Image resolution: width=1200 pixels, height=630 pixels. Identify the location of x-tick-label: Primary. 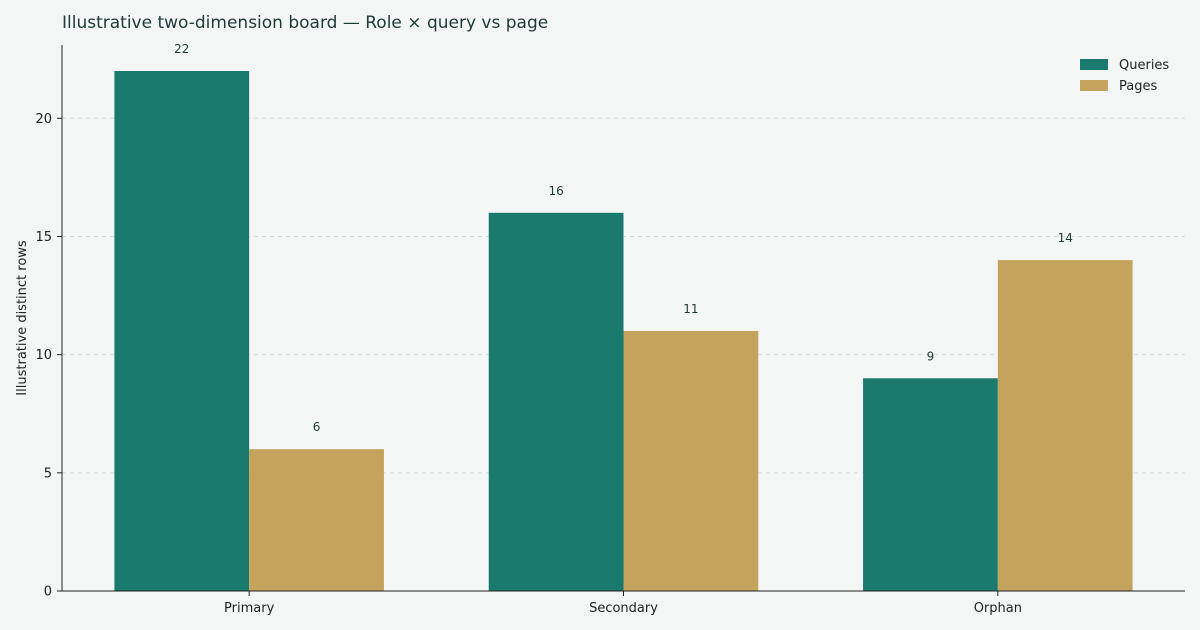
(249, 608).